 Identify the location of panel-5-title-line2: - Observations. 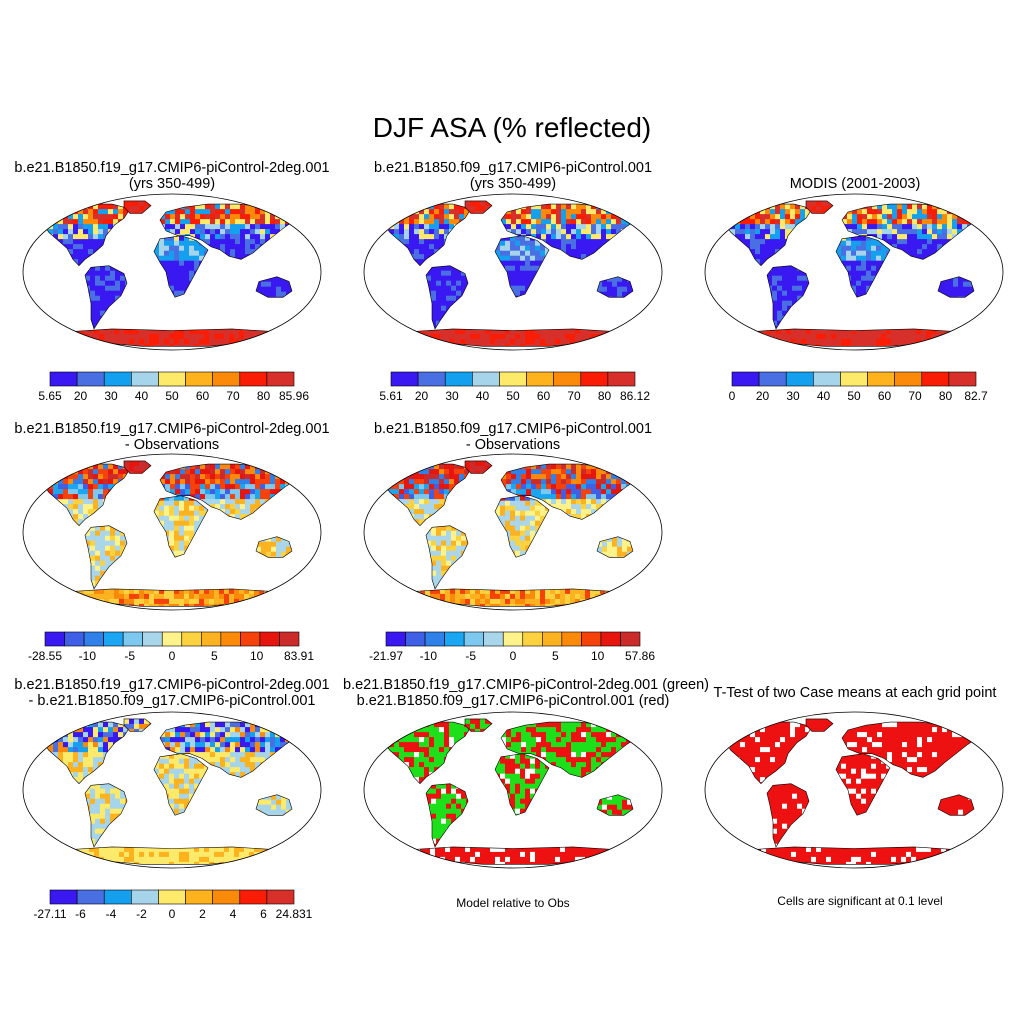
(513, 445).